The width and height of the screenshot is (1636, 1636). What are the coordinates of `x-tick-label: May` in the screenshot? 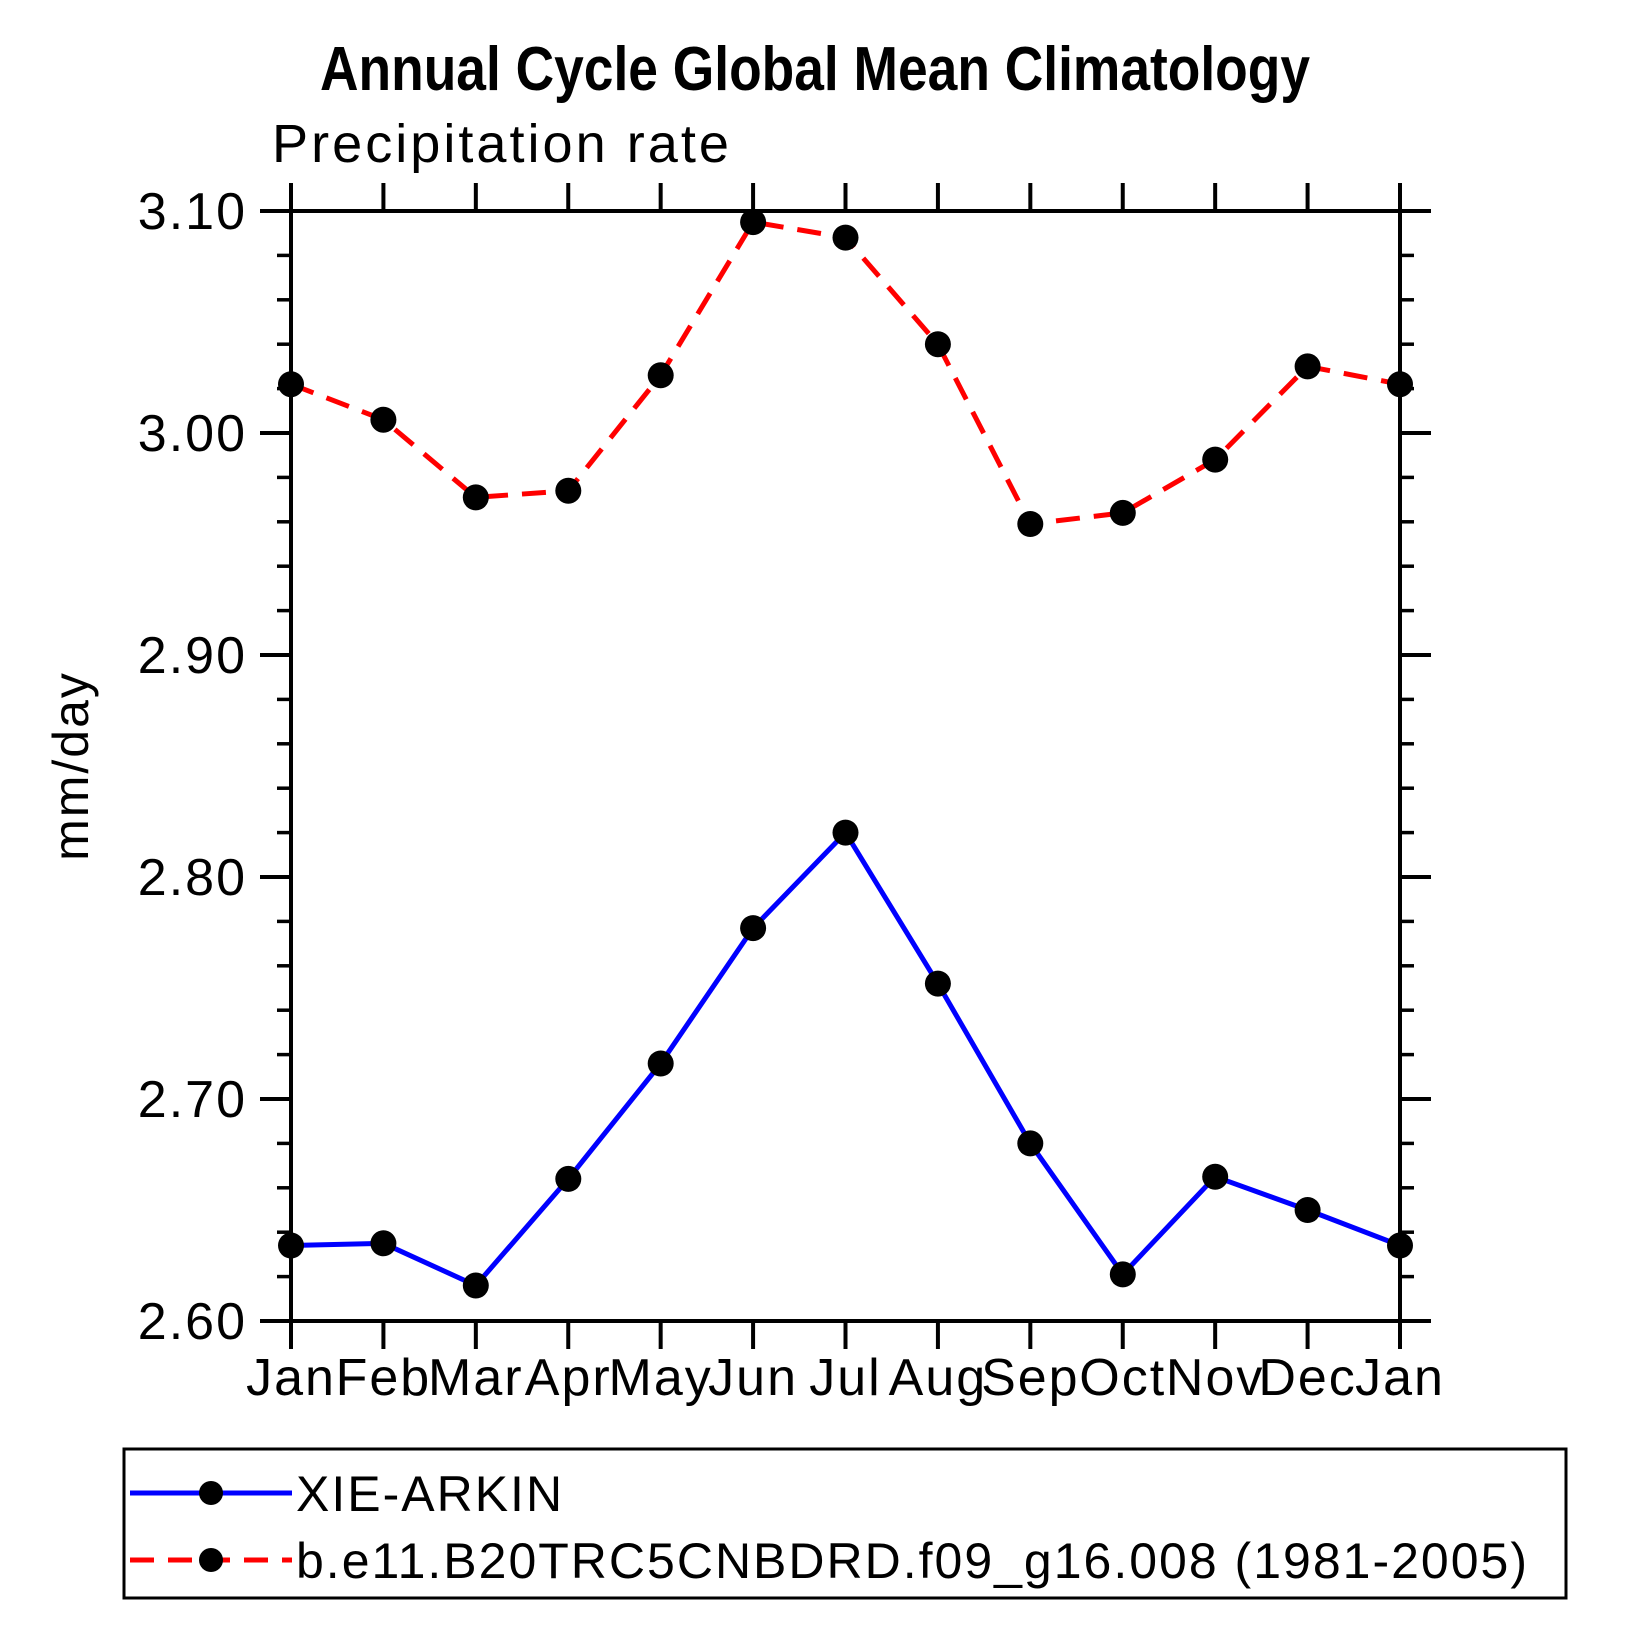 It's located at (661, 1378).